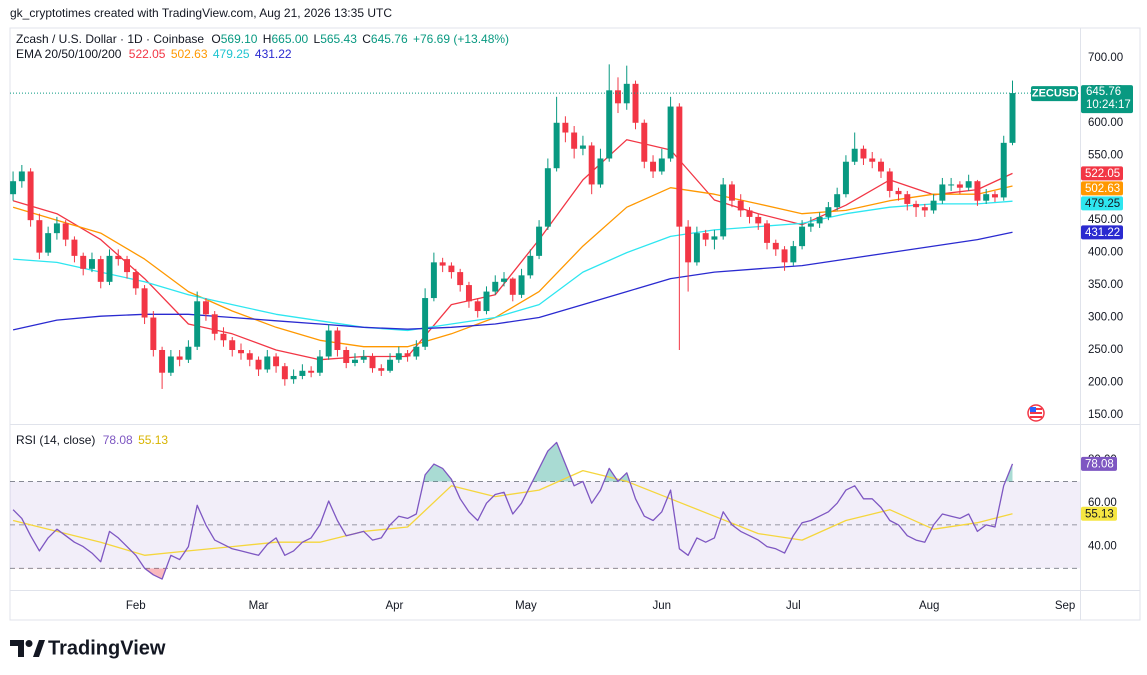 The width and height of the screenshot is (1147, 675). I want to click on flag-icon, so click(1036, 413).